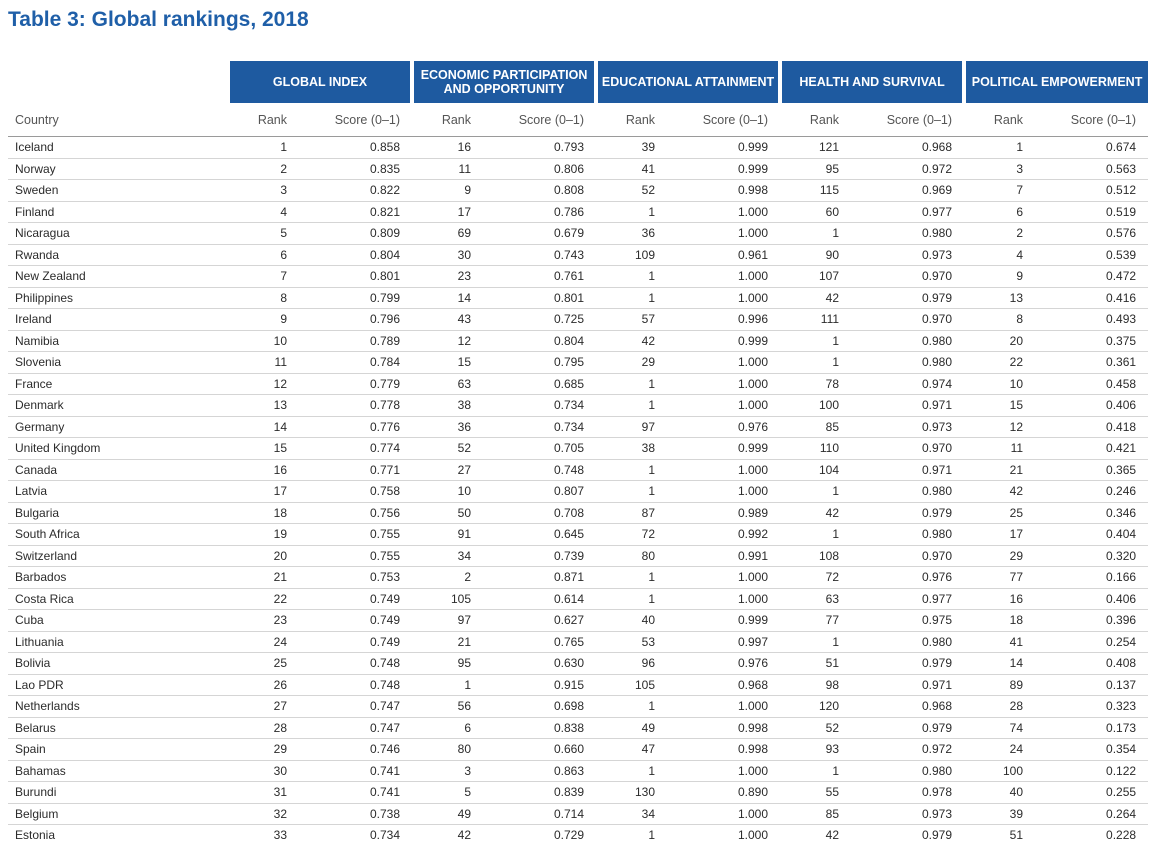  What do you see at coordinates (356, 319) in the screenshot?
I see `global-score-cell: 0.796` at bounding box center [356, 319].